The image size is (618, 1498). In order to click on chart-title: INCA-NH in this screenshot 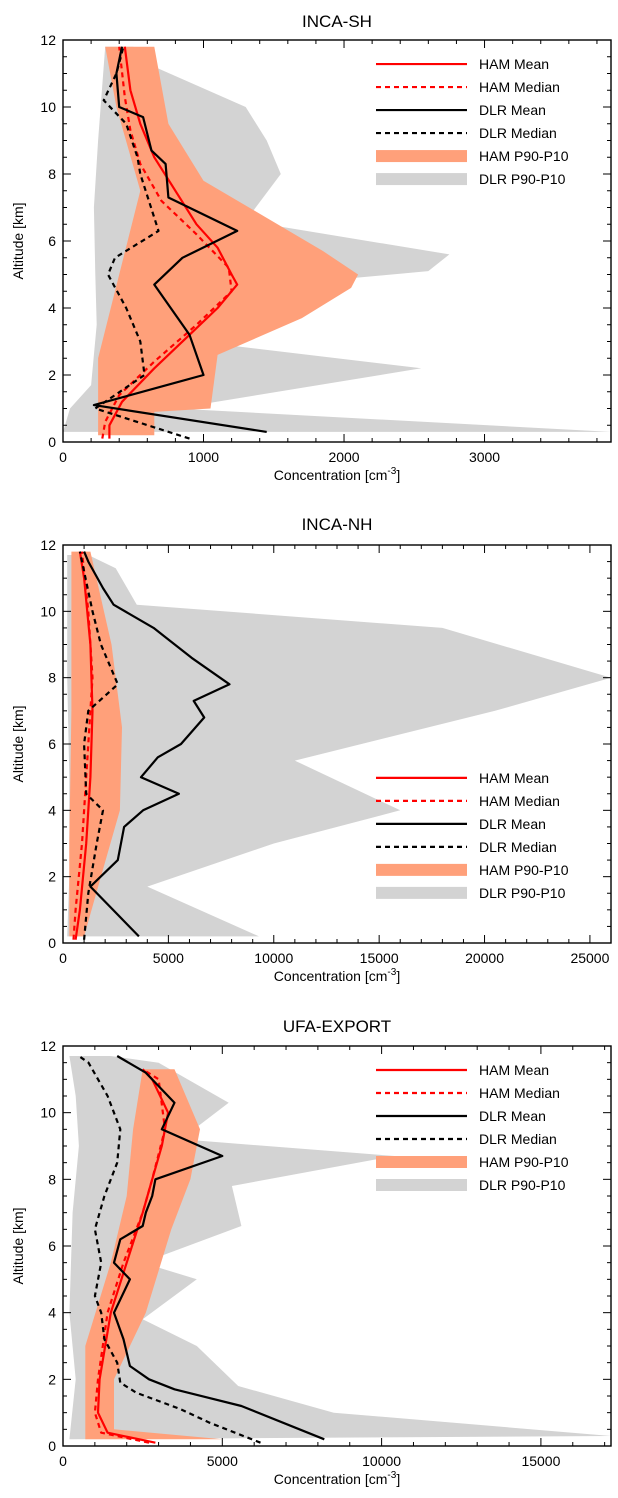, I will do `click(337, 524)`.